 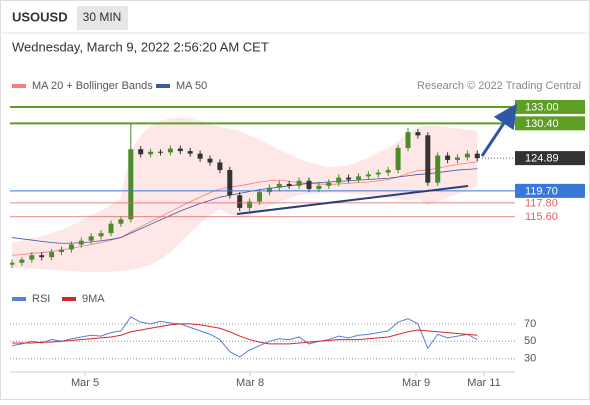 I want to click on rsi-ma-line, so click(x=245, y=334).